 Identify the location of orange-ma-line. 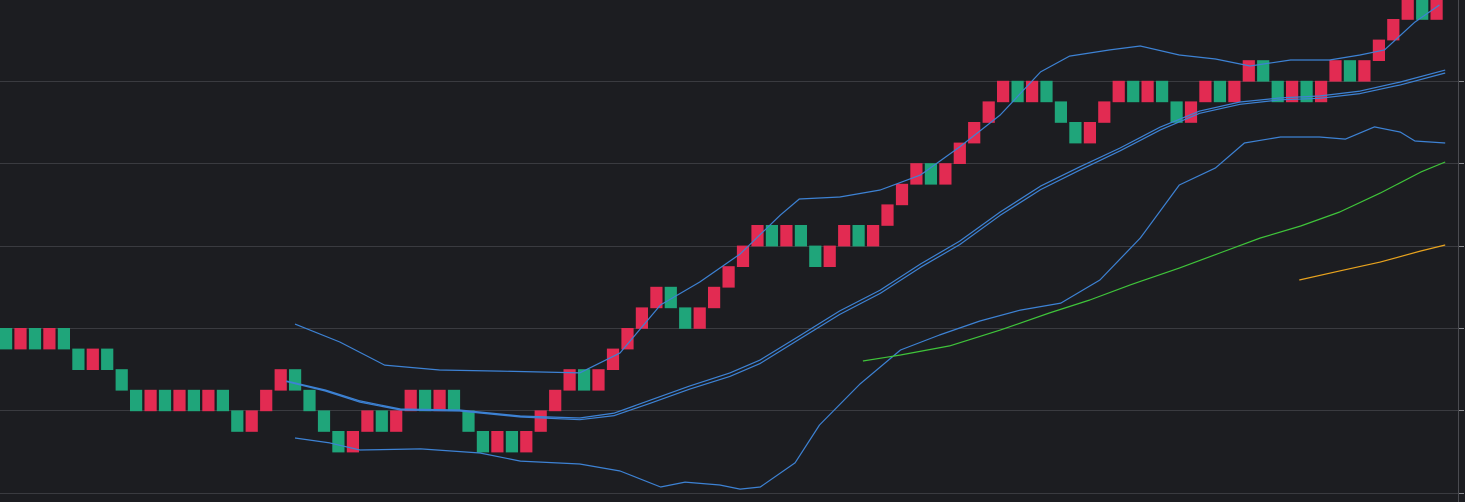
(1372, 262).